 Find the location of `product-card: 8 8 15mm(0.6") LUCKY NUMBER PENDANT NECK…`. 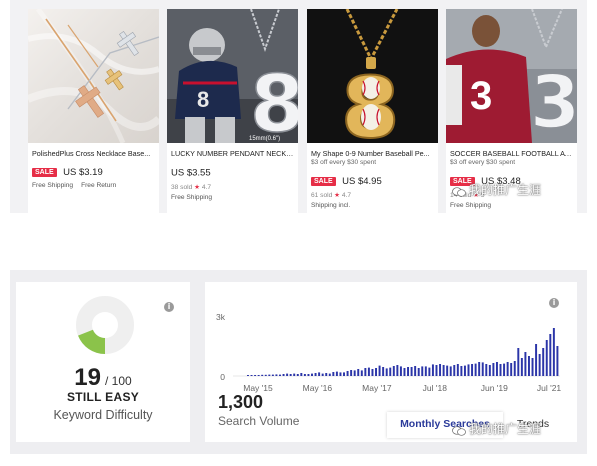

product-card: 8 8 15mm(0.6") LUCKY NUMBER PENDANT NECK… is located at coordinates (232, 111).